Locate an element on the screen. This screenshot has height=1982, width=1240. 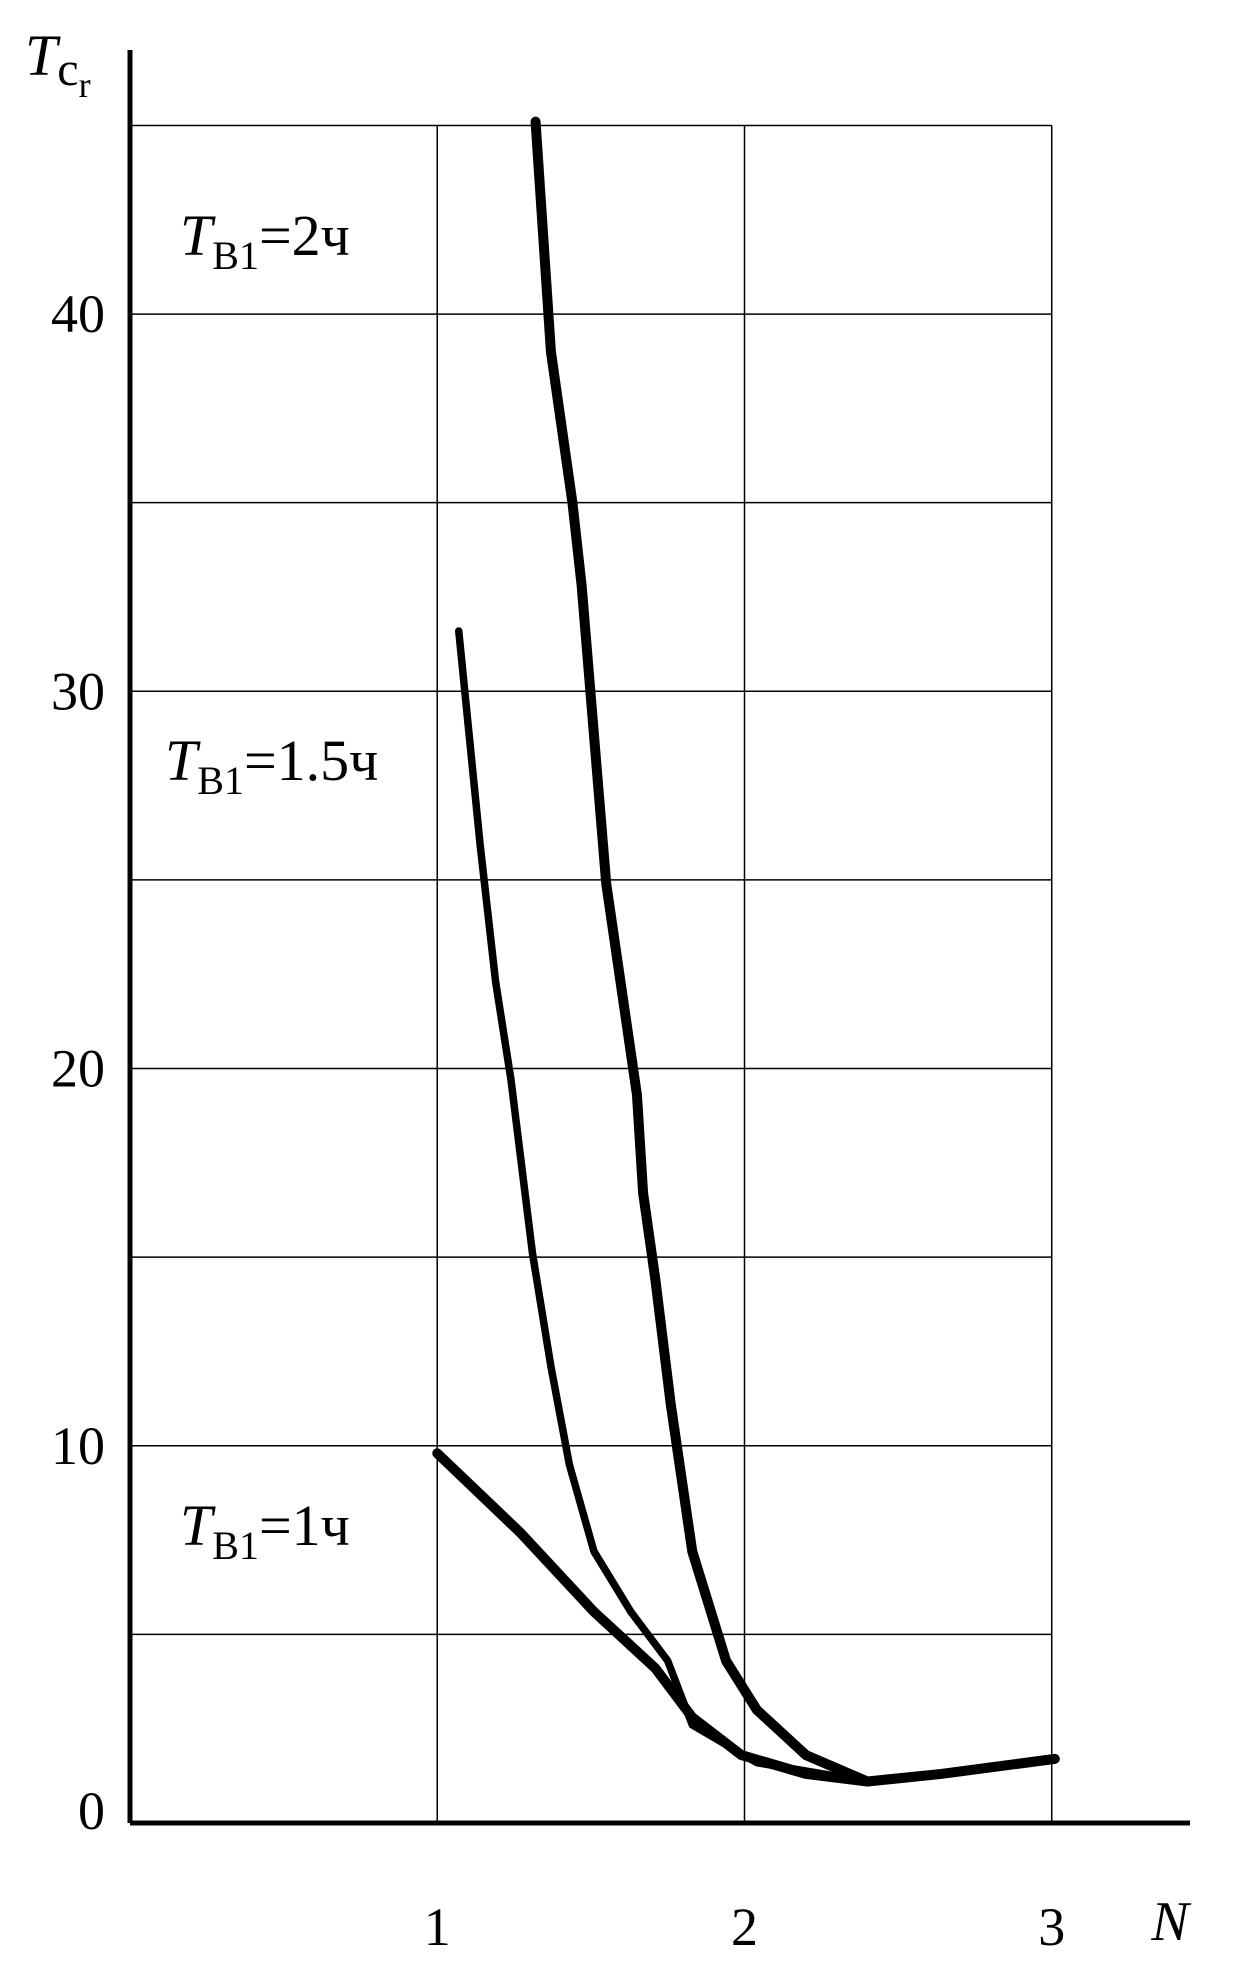
y-tick-label: 40 is located at coordinates (78, 314).